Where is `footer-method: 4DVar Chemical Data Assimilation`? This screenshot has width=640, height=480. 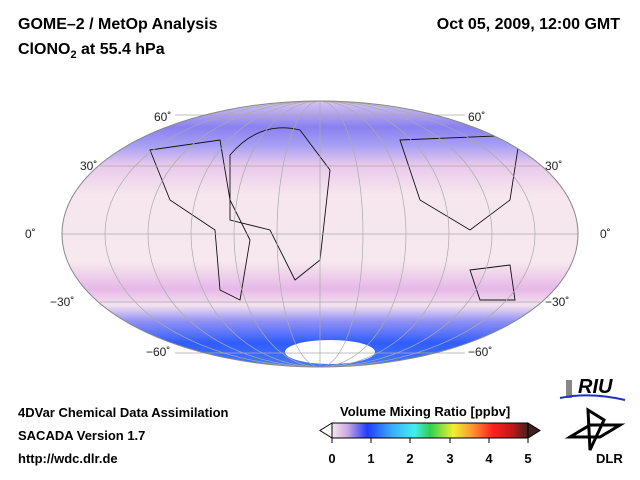 footer-method: 4DVar Chemical Data Assimilation is located at coordinates (123, 412).